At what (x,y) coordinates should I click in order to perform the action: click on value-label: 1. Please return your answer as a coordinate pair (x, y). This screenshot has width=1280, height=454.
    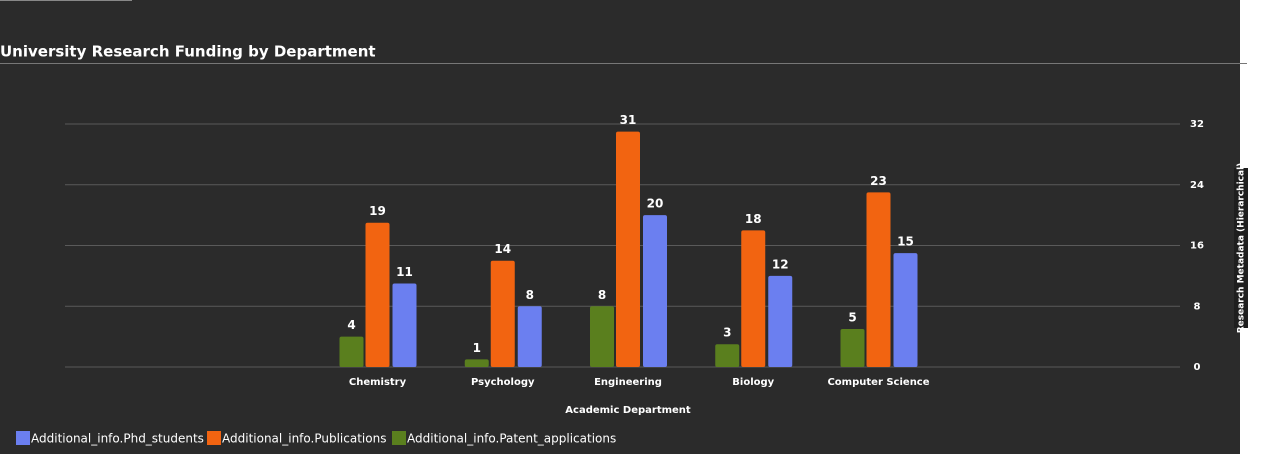
    Looking at the image, I should click on (477, 348).